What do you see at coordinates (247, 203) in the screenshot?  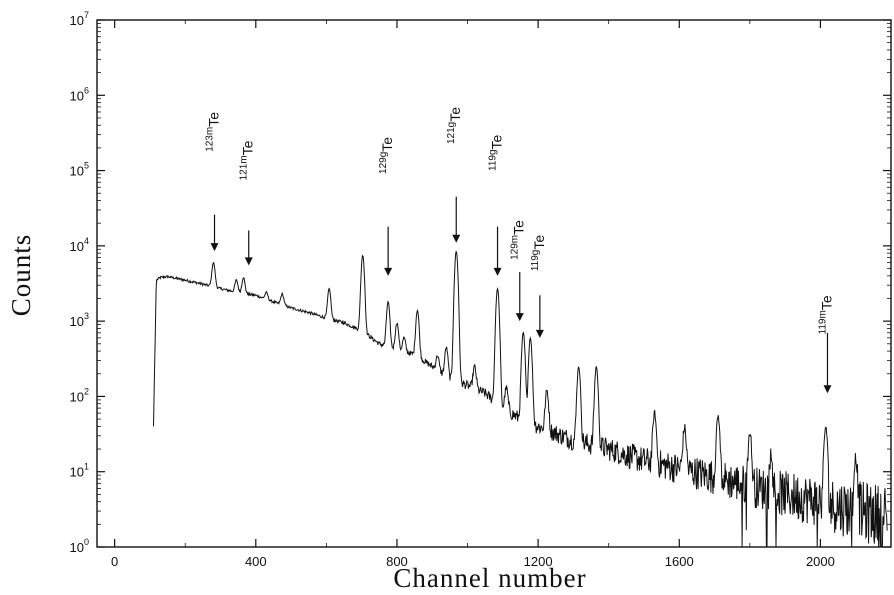 I see `peak-label: 121mTe` at bounding box center [247, 203].